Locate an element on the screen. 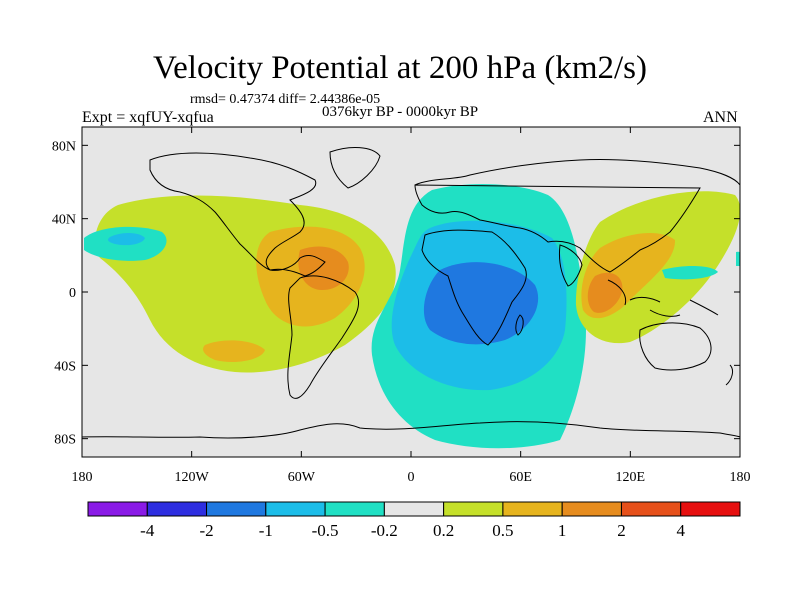 The width and height of the screenshot is (800, 600). chart-title: Velocity Potential at 200 hPa (km2/s) is located at coordinates (400, 68).